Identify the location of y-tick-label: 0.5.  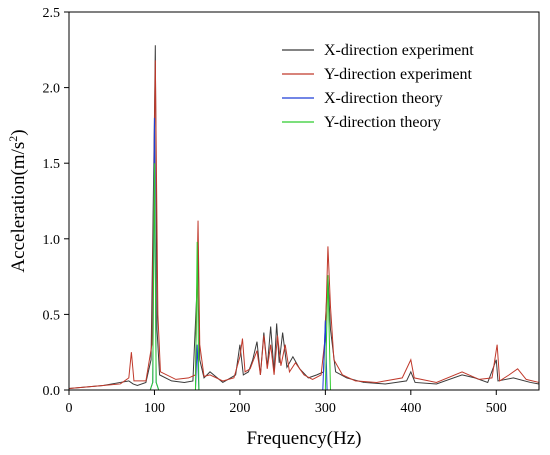
(52, 315).